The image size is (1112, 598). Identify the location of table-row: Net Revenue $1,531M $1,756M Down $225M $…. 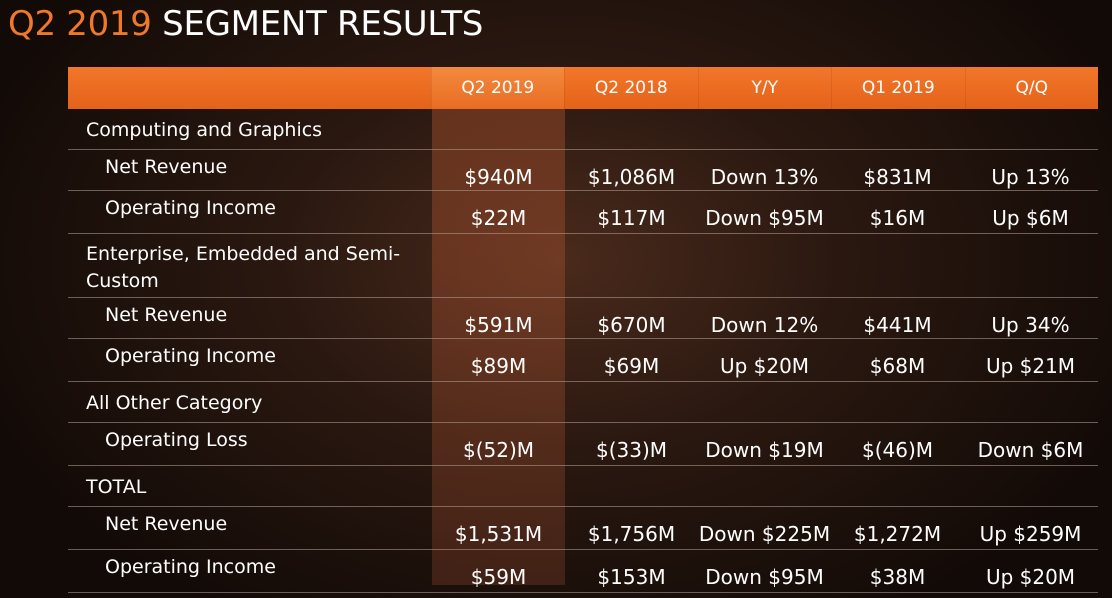
(583, 528).